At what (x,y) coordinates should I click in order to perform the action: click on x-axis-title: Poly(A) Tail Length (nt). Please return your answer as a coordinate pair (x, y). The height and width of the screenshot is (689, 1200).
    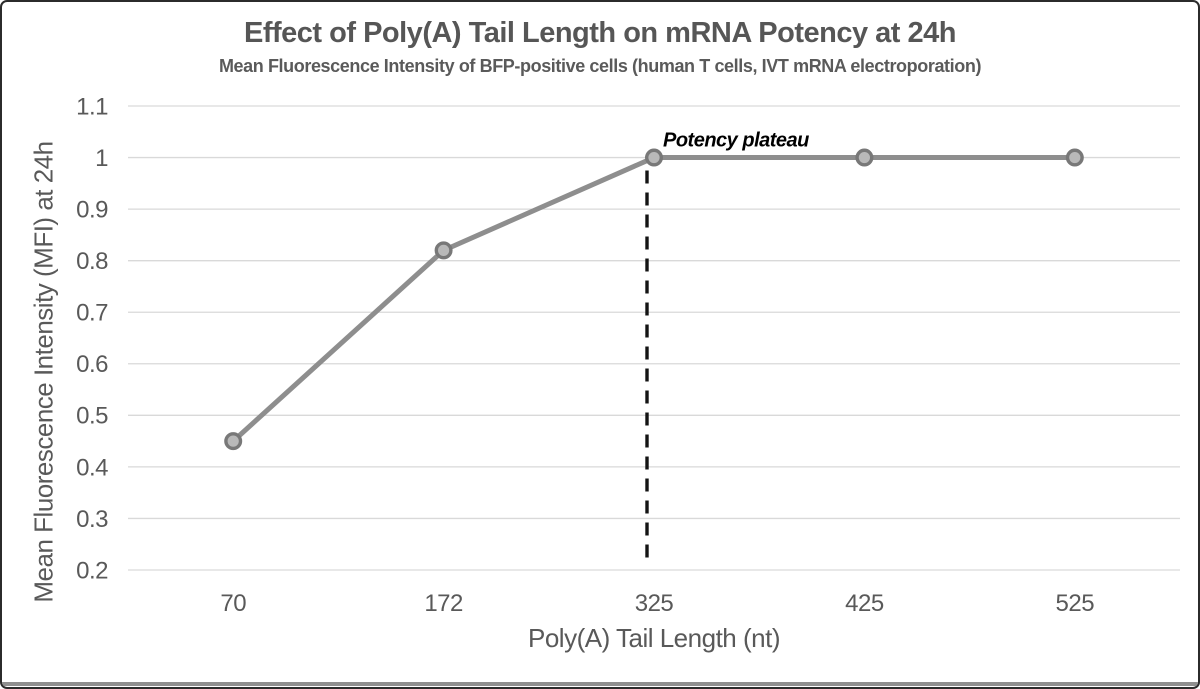
    Looking at the image, I should click on (654, 638).